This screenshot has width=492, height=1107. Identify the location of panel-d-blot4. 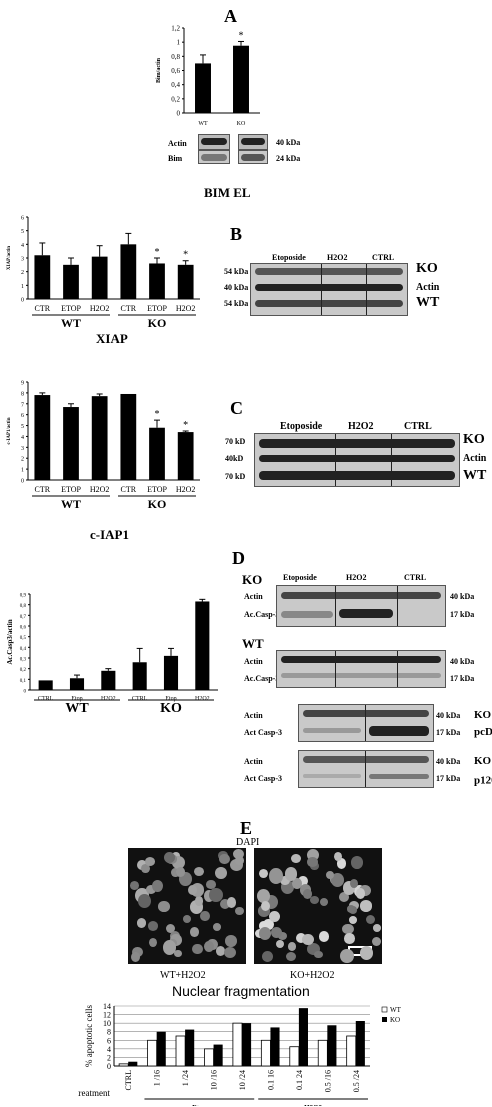
(366, 769).